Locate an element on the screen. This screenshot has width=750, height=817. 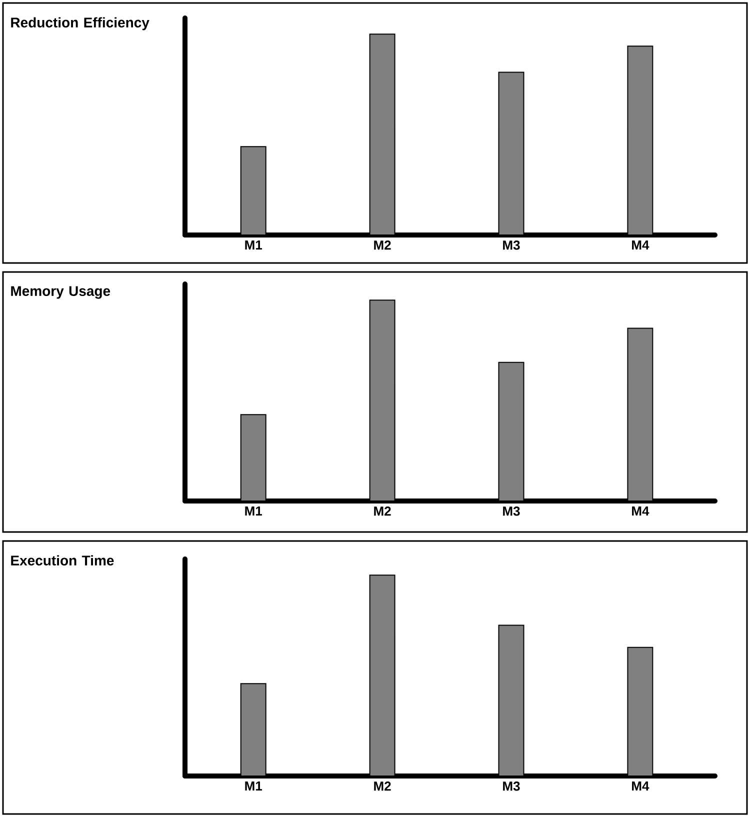
chart-title: Reduction Efficiency is located at coordinates (80, 23).